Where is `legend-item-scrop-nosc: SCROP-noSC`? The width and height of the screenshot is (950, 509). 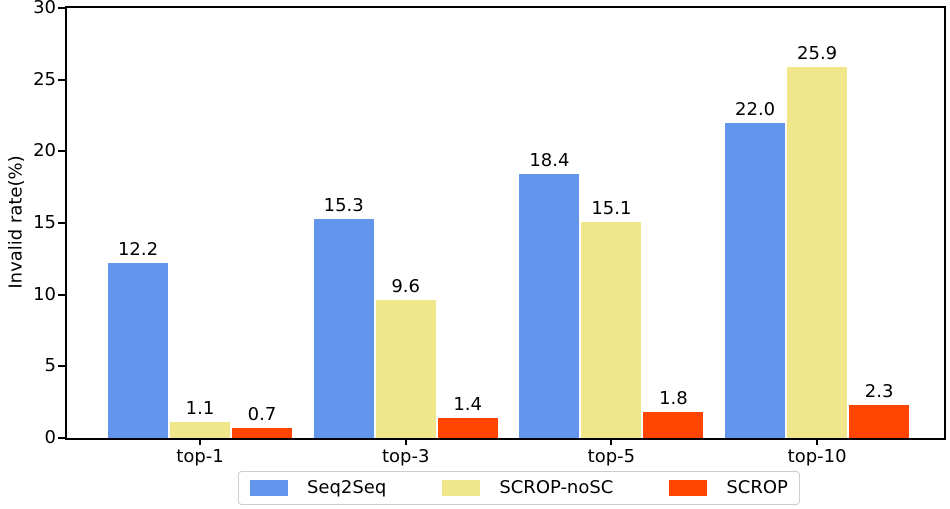 legend-item-scrop-nosc: SCROP-noSC is located at coordinates (527, 488).